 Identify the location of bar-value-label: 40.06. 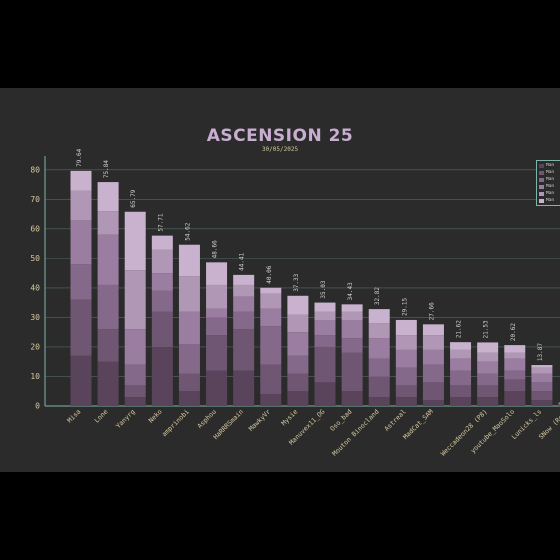
(269, 274).